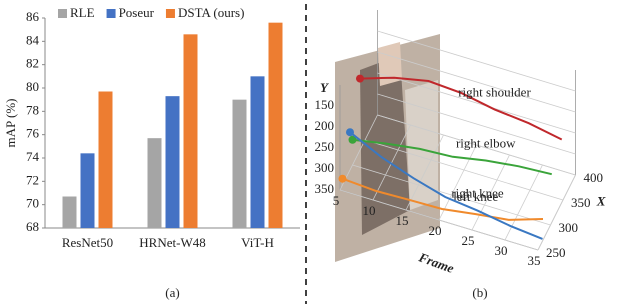 Image resolution: width=640 pixels, height=308 pixels. What do you see at coordinates (33, 156) in the screenshot?
I see `y-tick-label: 74` at bounding box center [33, 156].